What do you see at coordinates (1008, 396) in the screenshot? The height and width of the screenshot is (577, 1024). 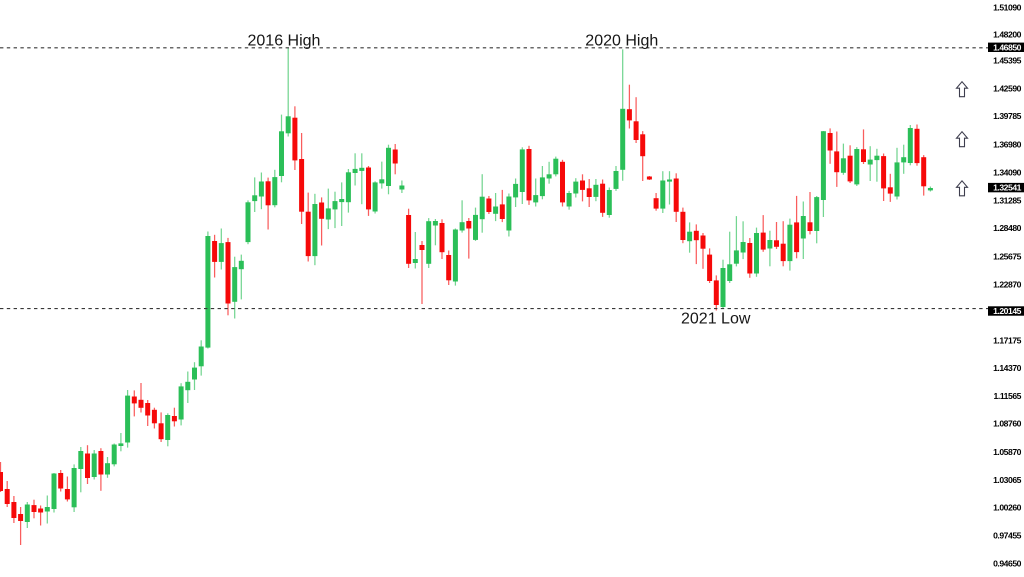 I see `svg-text: 1.11565` at bounding box center [1008, 396].